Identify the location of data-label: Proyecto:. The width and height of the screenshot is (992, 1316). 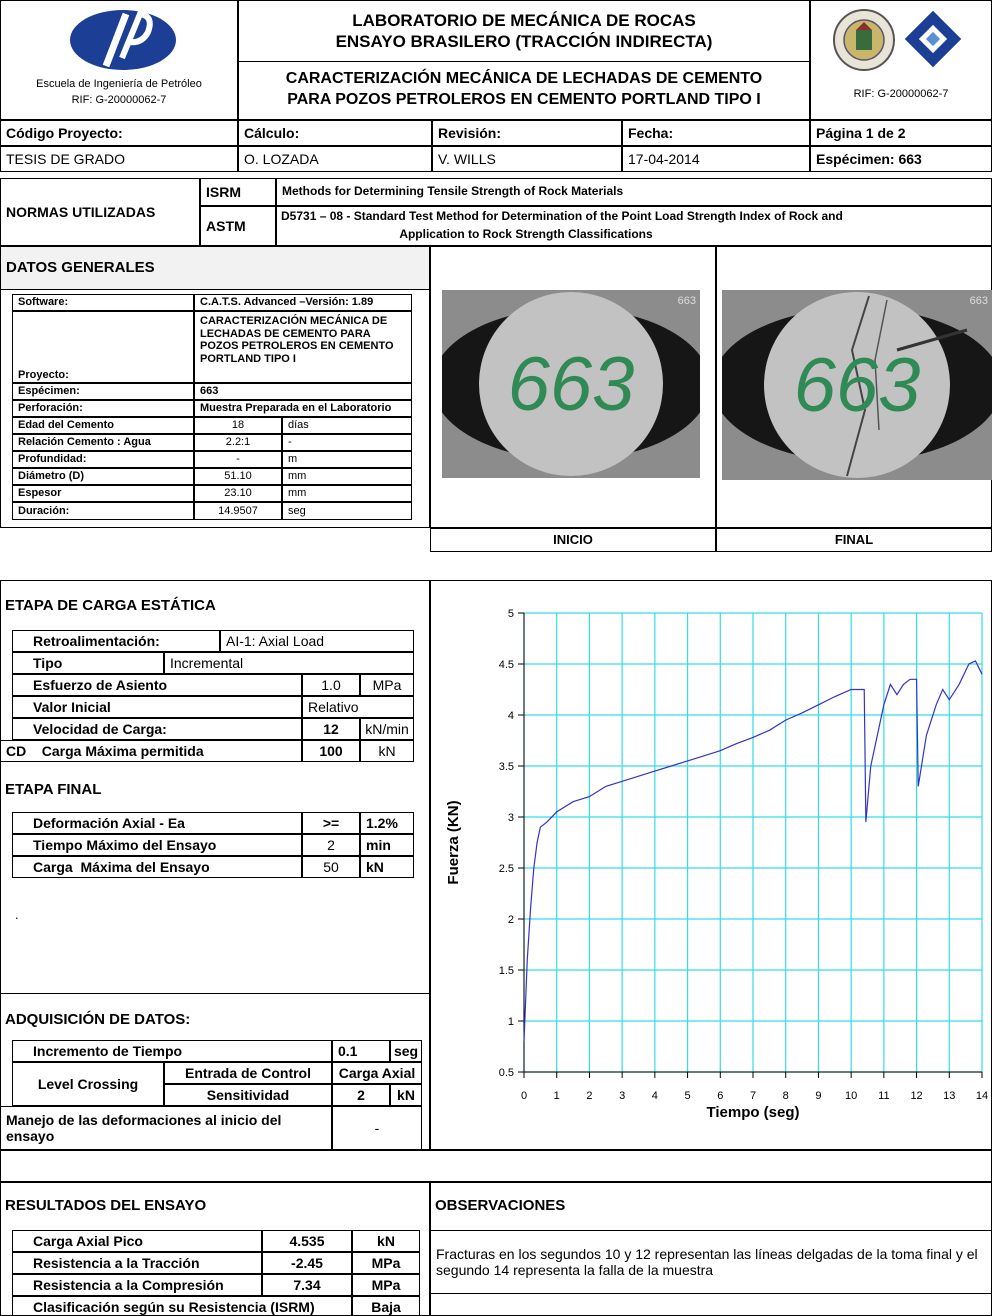
(103, 347).